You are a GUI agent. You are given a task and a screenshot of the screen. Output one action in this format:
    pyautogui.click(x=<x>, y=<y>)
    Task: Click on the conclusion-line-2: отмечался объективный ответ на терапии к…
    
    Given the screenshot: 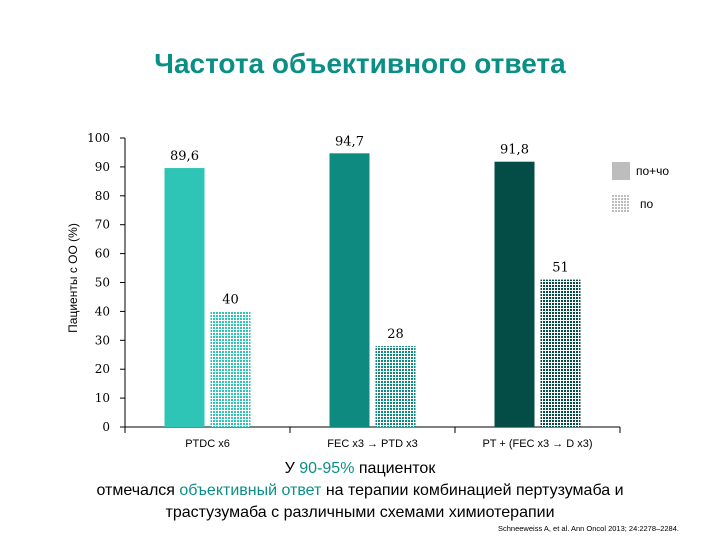 What is the action you would take?
    pyautogui.click(x=360, y=491)
    